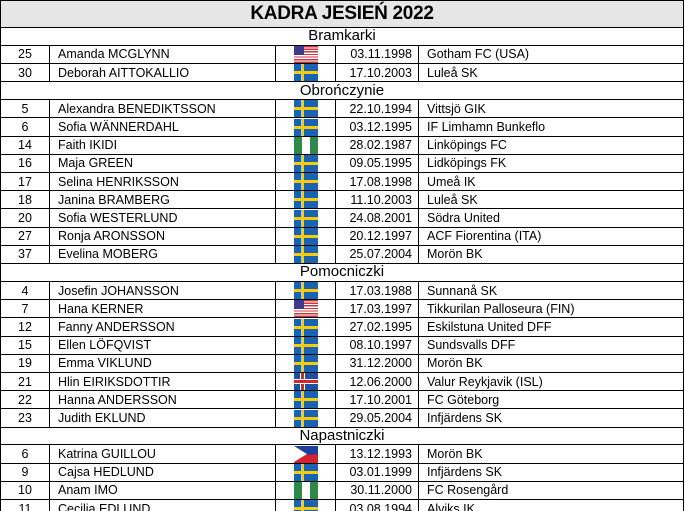 The height and width of the screenshot is (511, 685). Describe the element at coordinates (25, 236) in the screenshot. I see `player-number: 27` at that location.